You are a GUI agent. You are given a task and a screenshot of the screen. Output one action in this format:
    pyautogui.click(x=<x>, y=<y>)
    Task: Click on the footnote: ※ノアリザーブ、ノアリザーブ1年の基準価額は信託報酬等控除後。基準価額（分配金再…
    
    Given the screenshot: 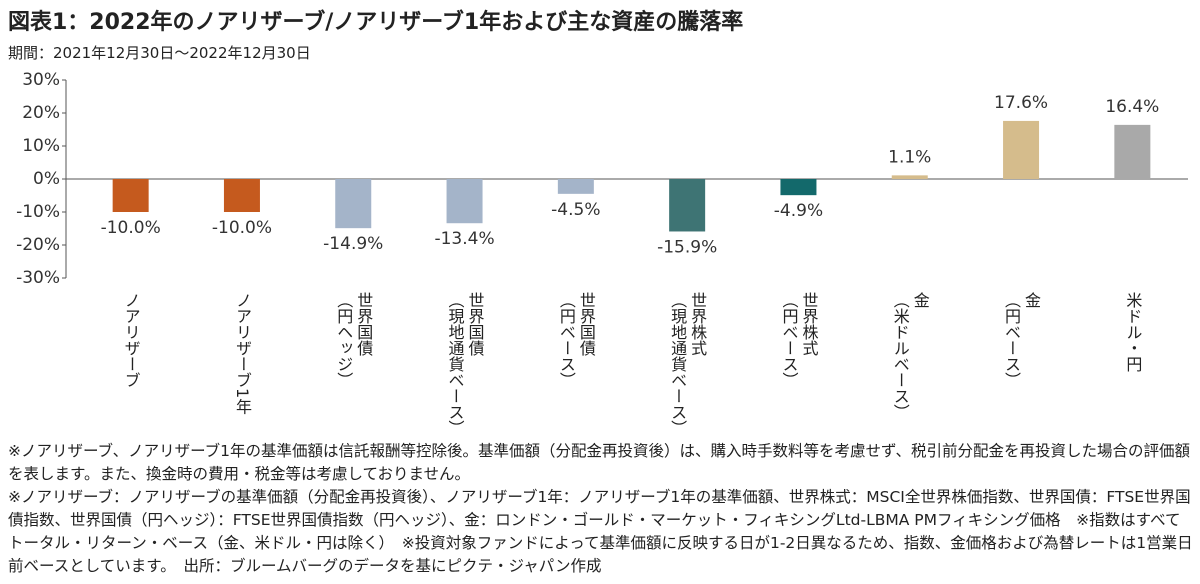 What is the action you would take?
    pyautogui.click(x=599, y=462)
    